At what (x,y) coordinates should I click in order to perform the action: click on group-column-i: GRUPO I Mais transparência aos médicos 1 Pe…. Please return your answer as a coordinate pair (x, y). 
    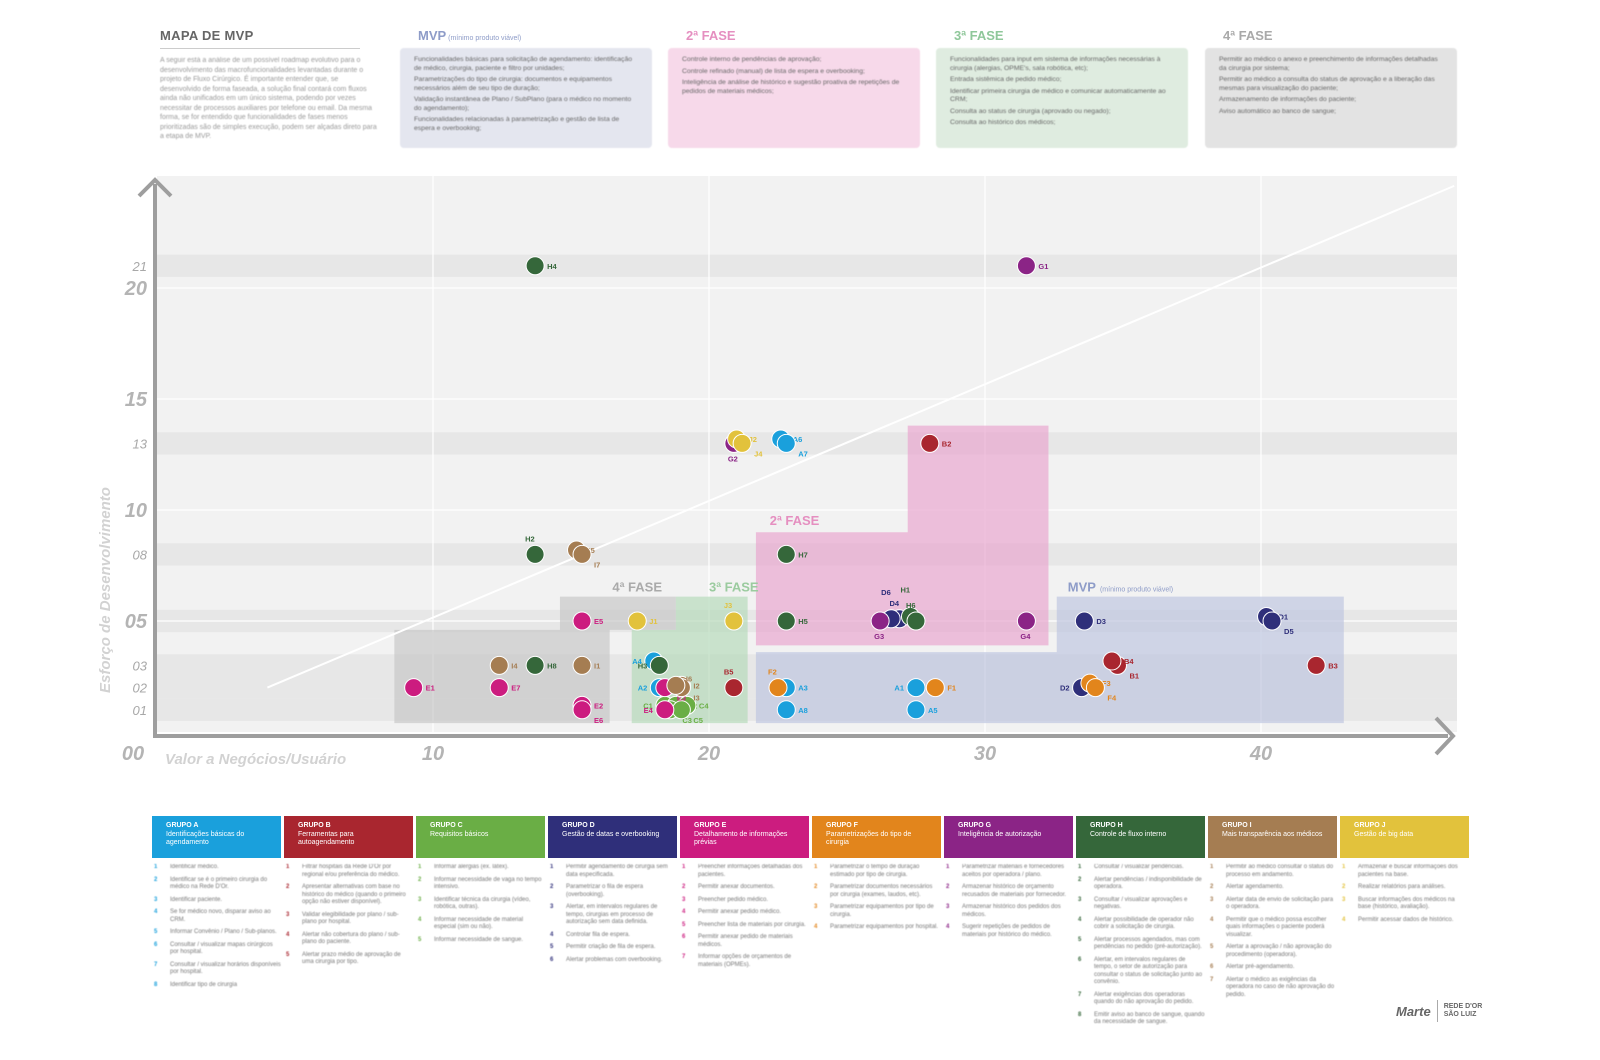
    Looking at the image, I should click on (1272, 910).